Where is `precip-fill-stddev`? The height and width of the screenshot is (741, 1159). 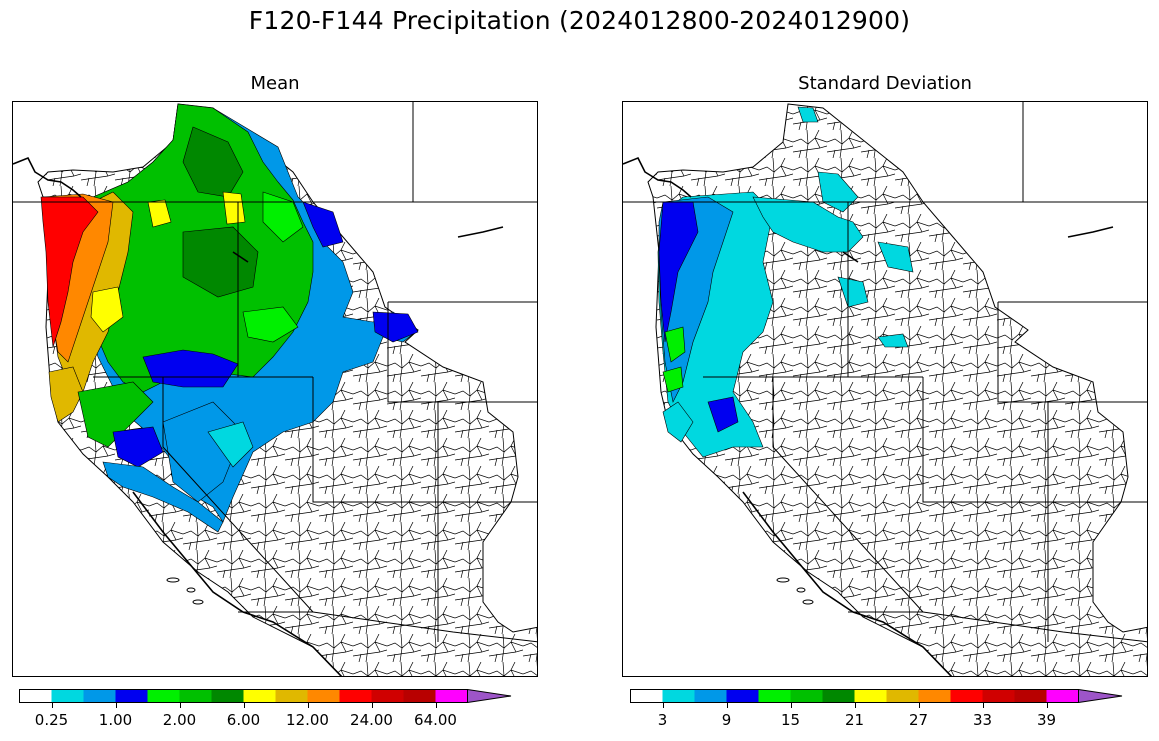 precip-fill-stddev is located at coordinates (785, 282).